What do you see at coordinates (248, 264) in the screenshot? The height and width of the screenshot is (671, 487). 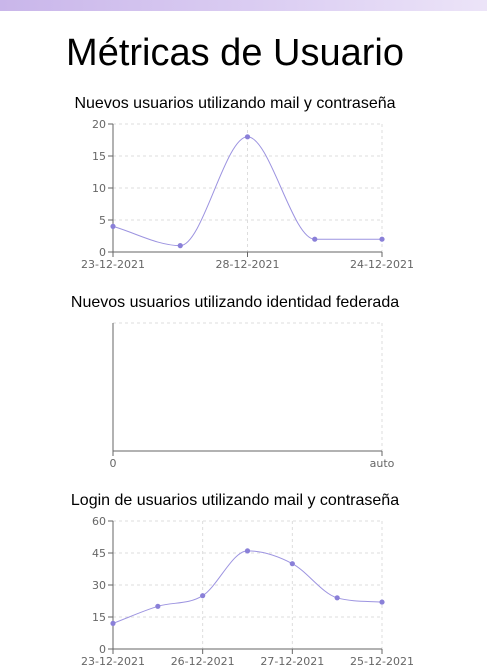 I see `x-tick-label: 28-12-2021` at bounding box center [248, 264].